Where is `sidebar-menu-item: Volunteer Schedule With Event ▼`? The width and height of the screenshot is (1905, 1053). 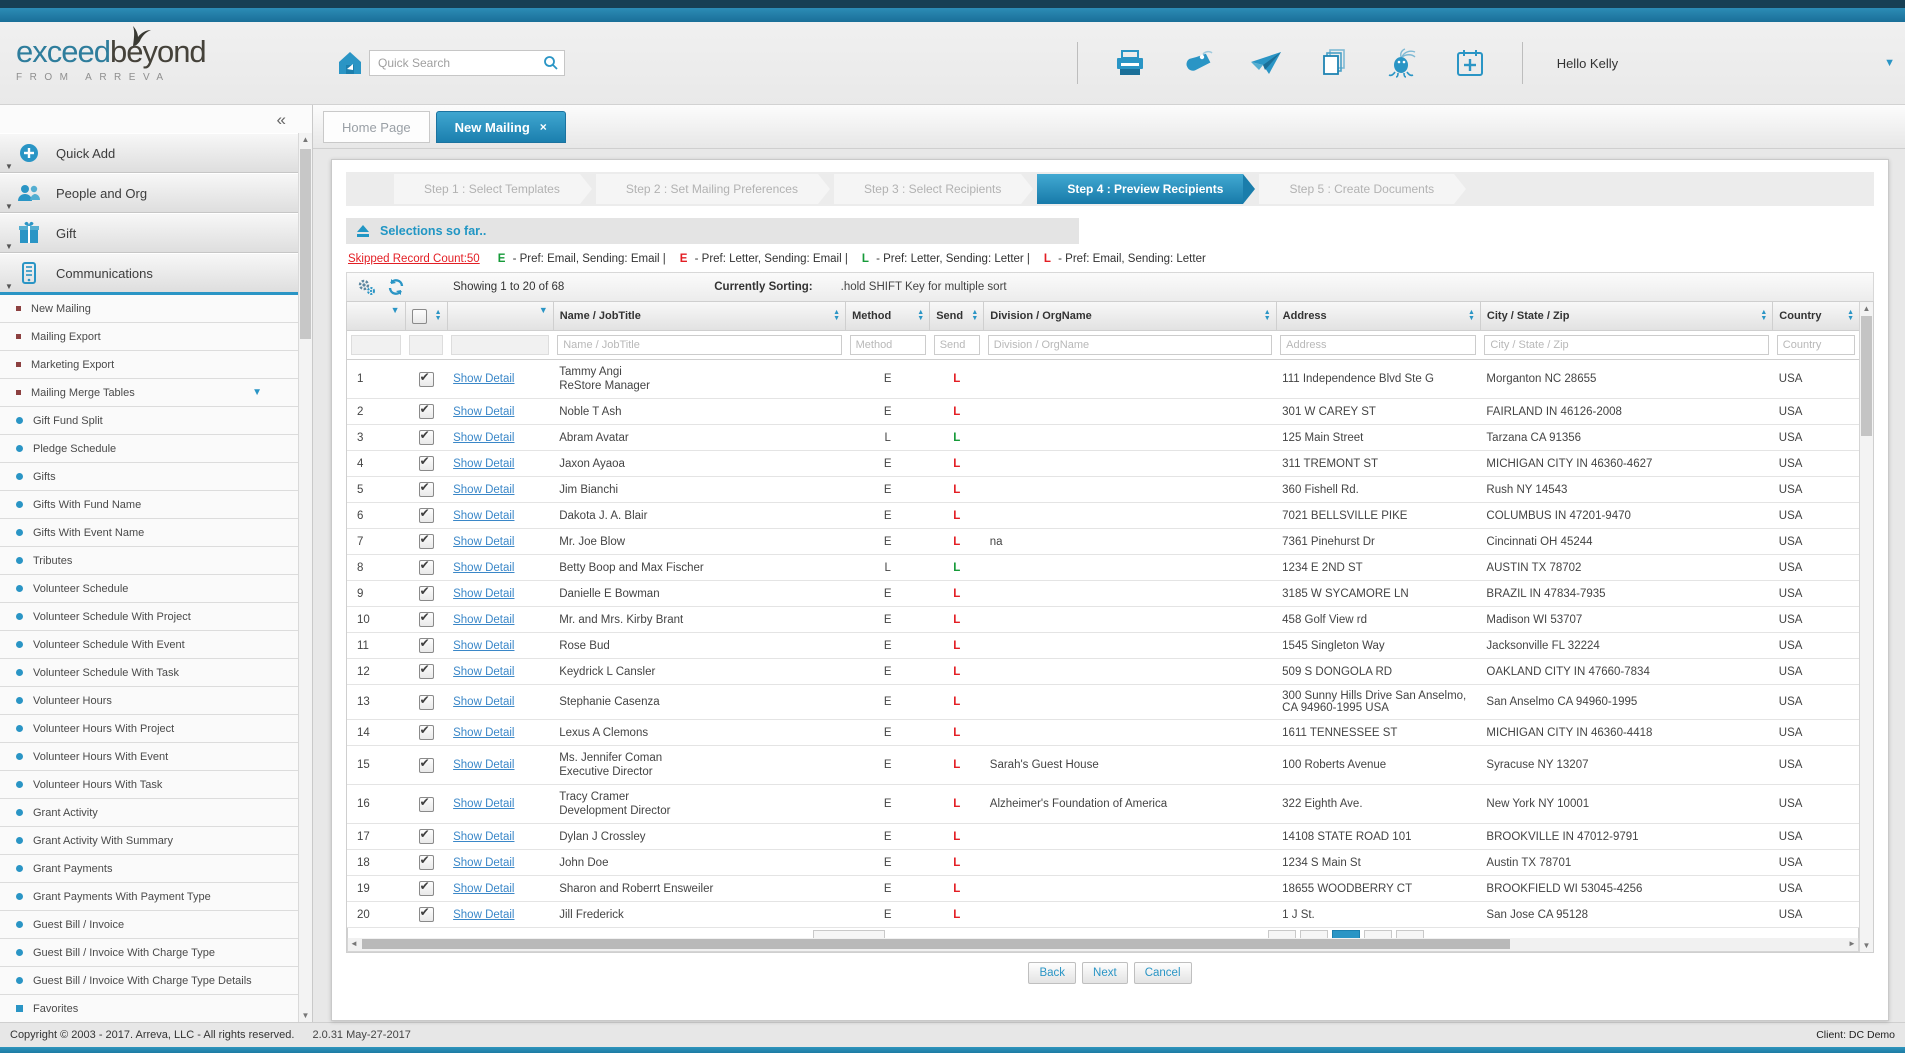 sidebar-menu-item: Volunteer Schedule With Event ▼ is located at coordinates (156, 645).